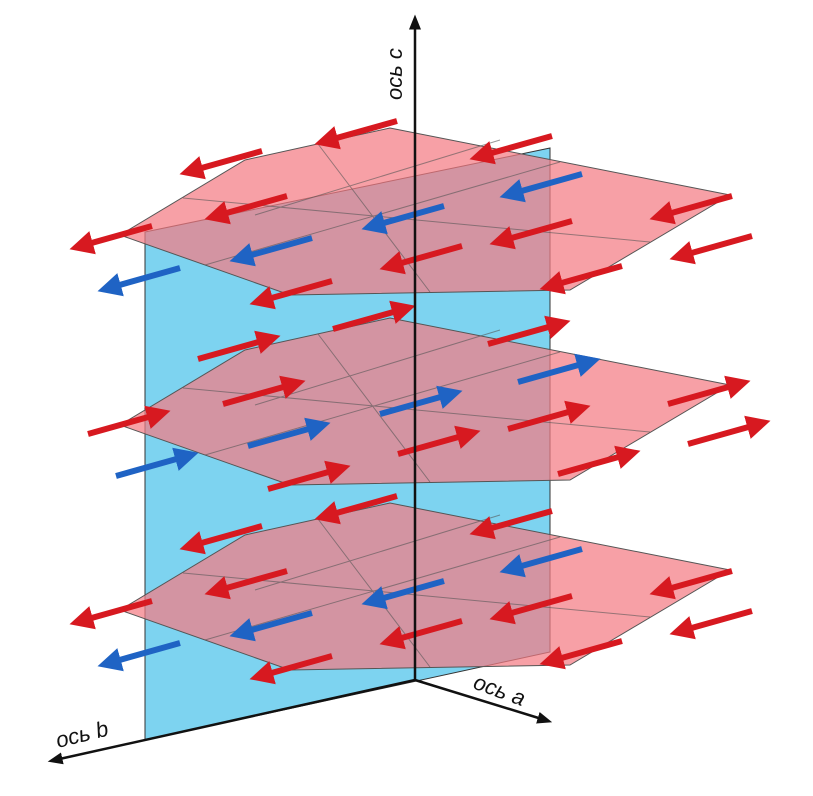 The height and width of the screenshot is (796, 813). What do you see at coordinates (82, 734) in the screenshot?
I see `axis-b-label: ось b` at bounding box center [82, 734].